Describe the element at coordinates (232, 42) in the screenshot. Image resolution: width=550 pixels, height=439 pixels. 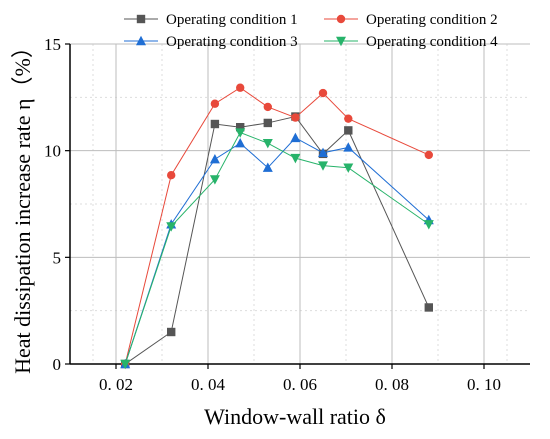
I see `legend-label: Operating condition 3` at that location.